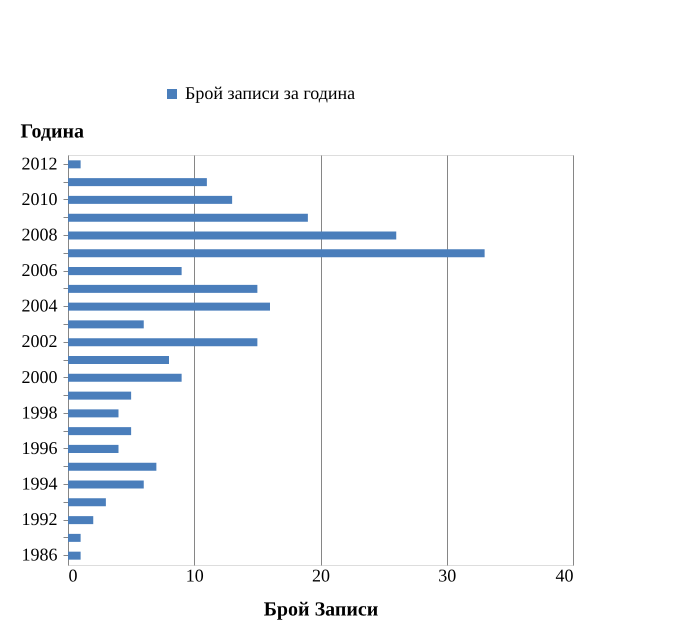  What do you see at coordinates (40, 234) in the screenshot?
I see `y-tick-label: 2008` at bounding box center [40, 234].